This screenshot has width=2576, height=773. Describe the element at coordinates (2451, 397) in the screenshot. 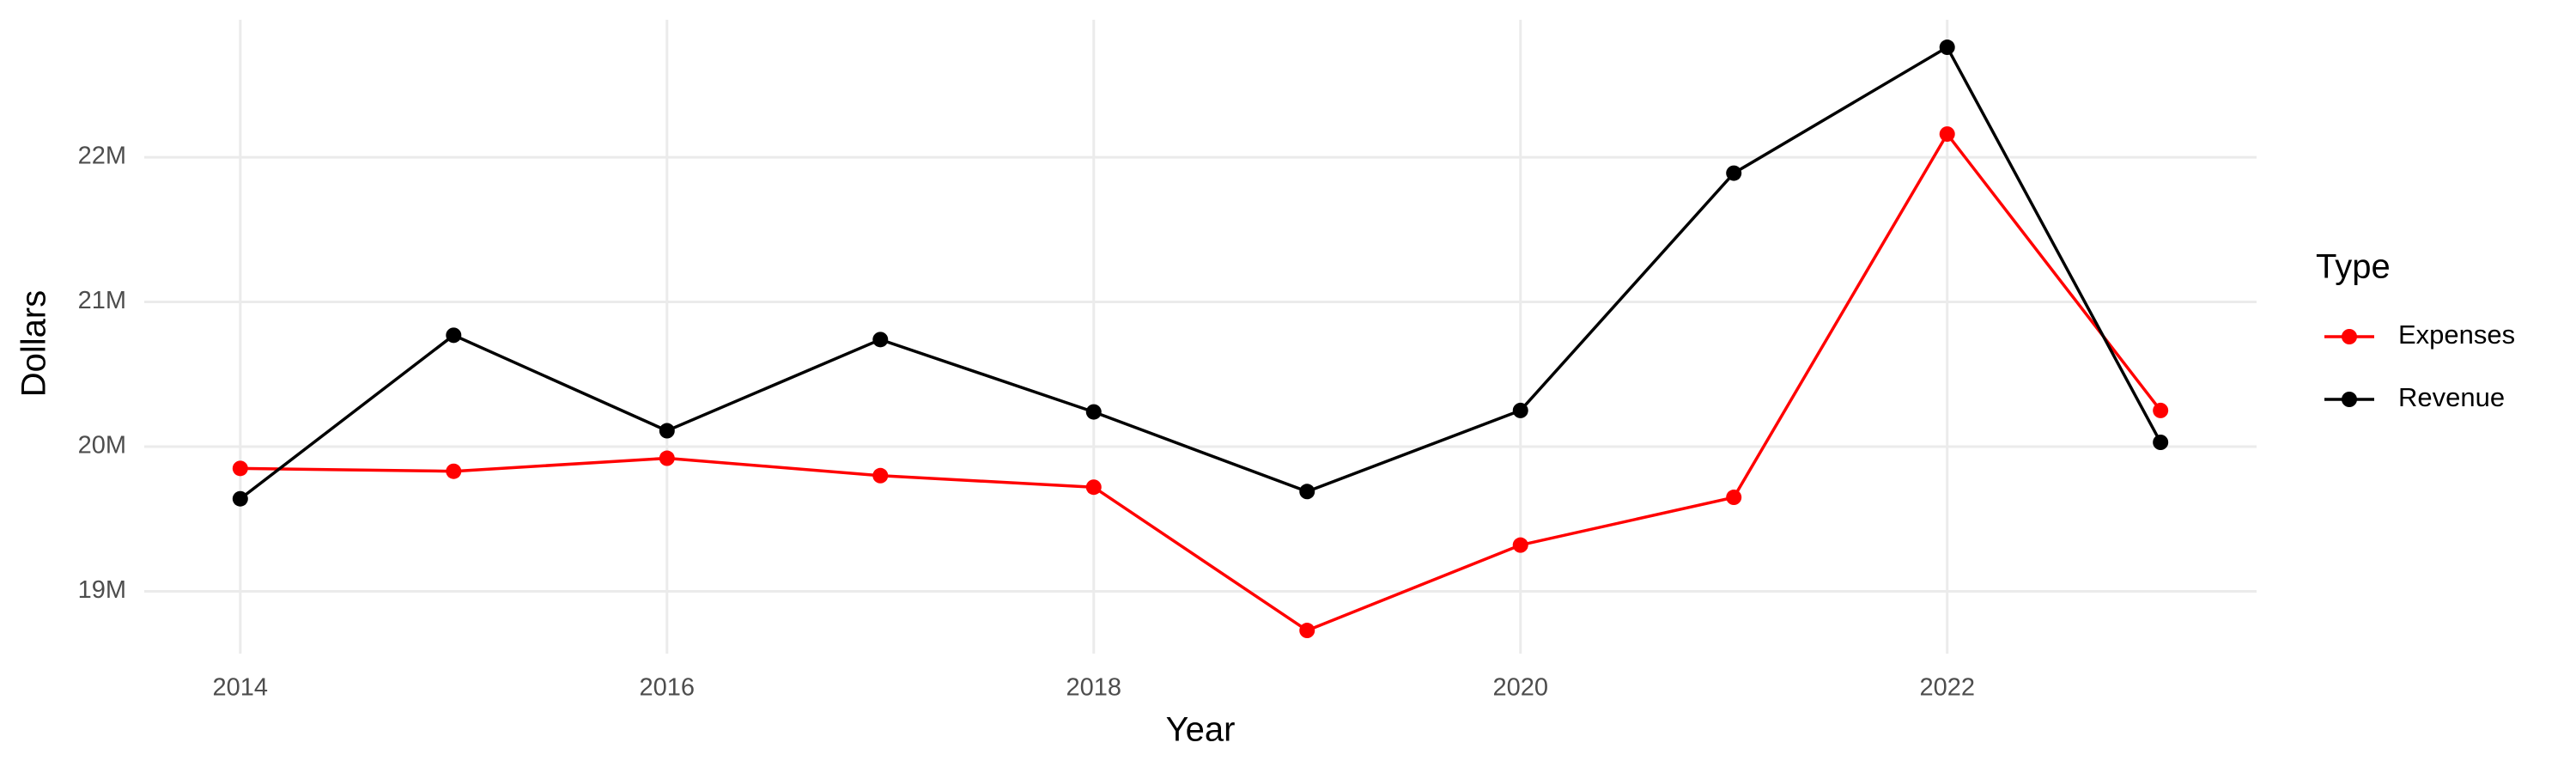

I see `legend-label: Revenue` at that location.